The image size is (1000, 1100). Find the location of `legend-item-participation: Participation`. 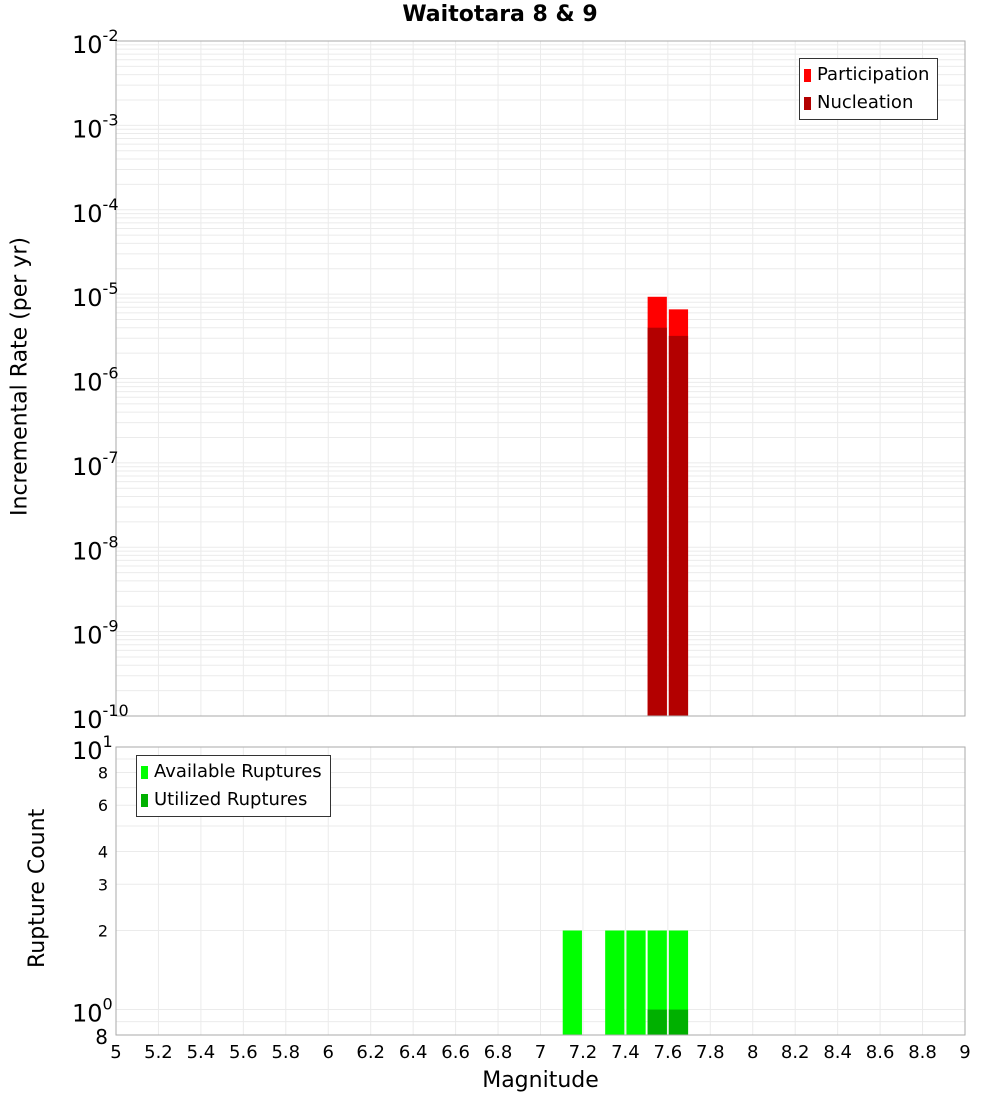

legend-item-participation: Participation is located at coordinates (866, 75).